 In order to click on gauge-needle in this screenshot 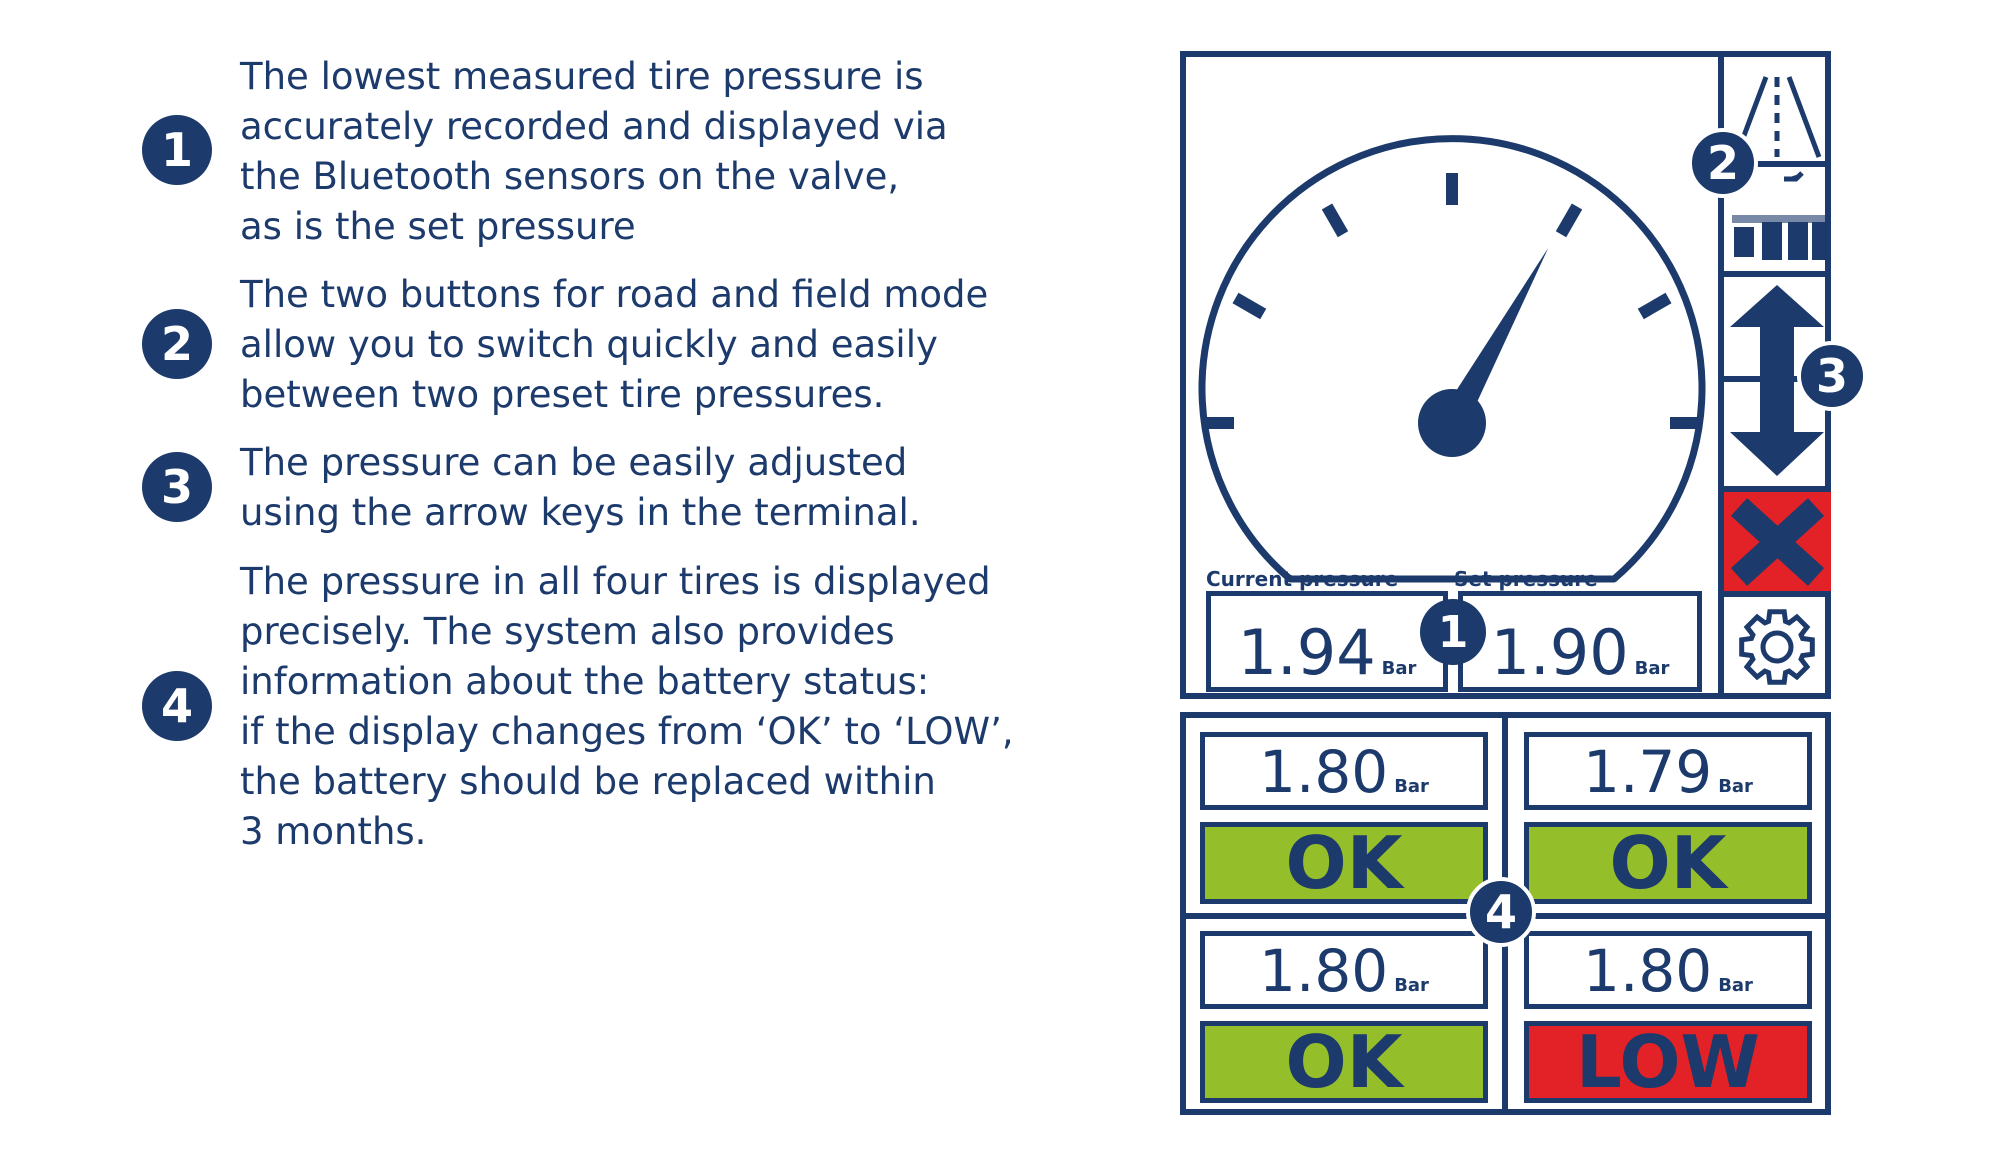, I will do `click(1483, 352)`.